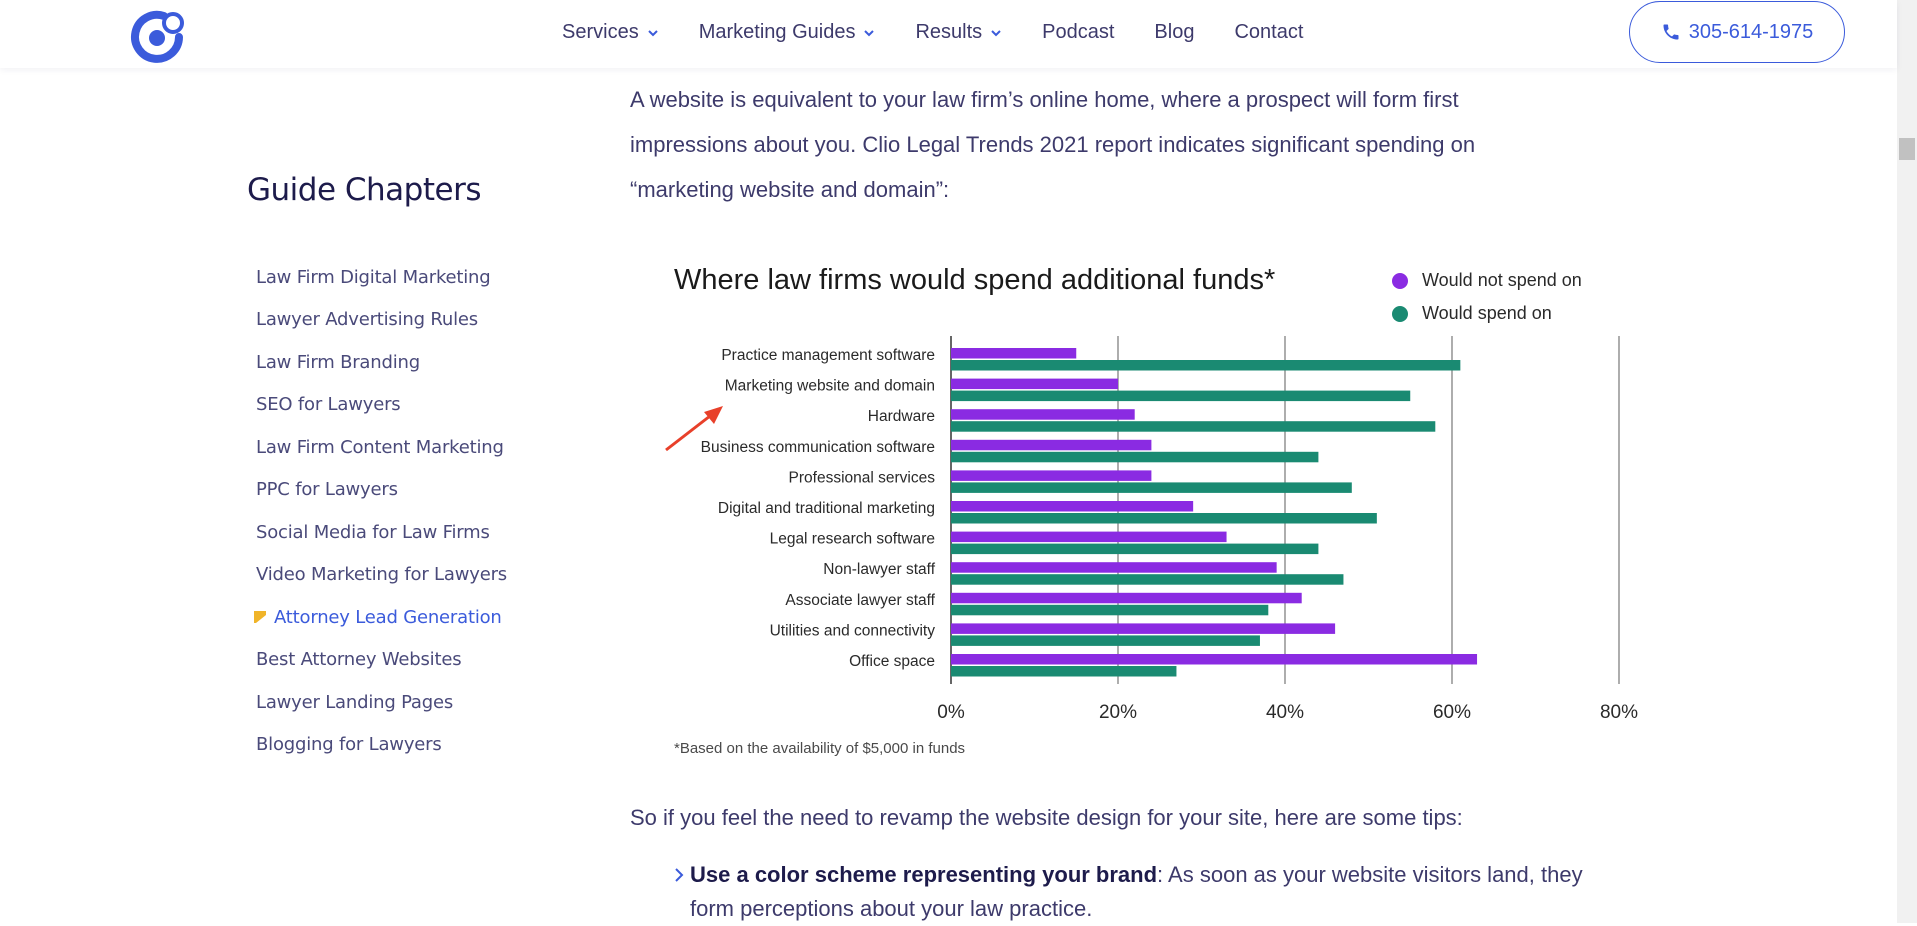 The image size is (1917, 926). I want to click on chapter-link: Video Marketing for Lawyers, so click(381, 575).